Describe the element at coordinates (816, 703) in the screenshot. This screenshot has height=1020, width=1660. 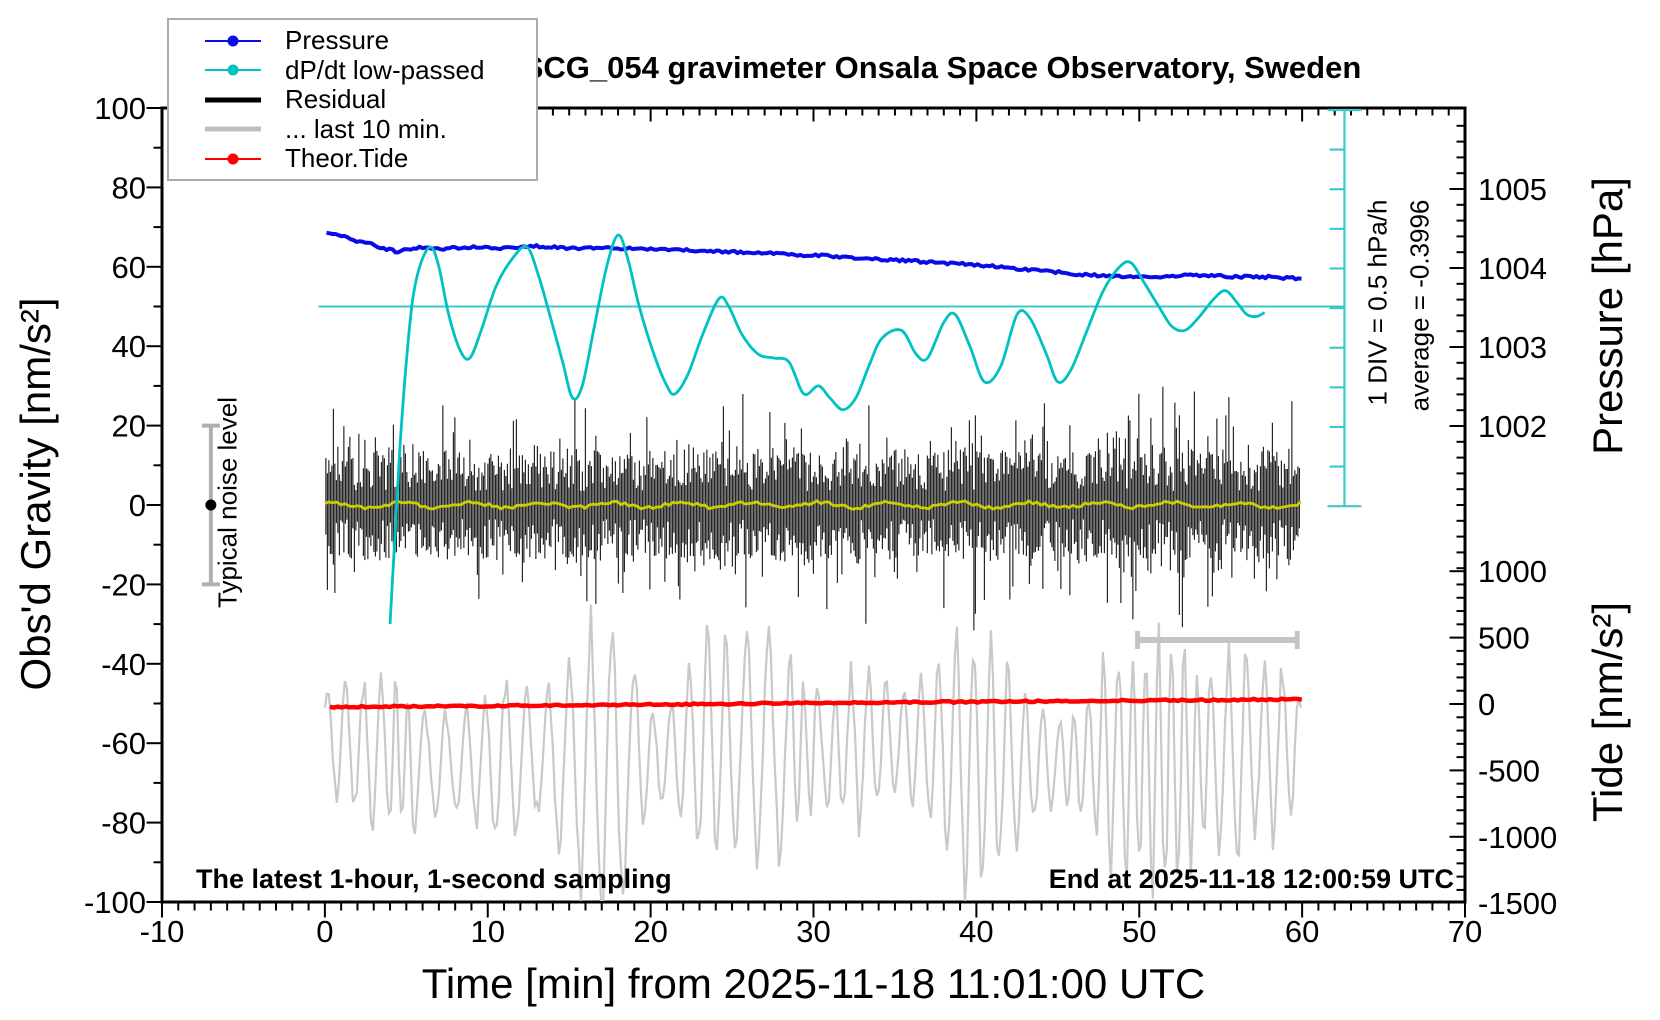
I see `tide-series` at that location.